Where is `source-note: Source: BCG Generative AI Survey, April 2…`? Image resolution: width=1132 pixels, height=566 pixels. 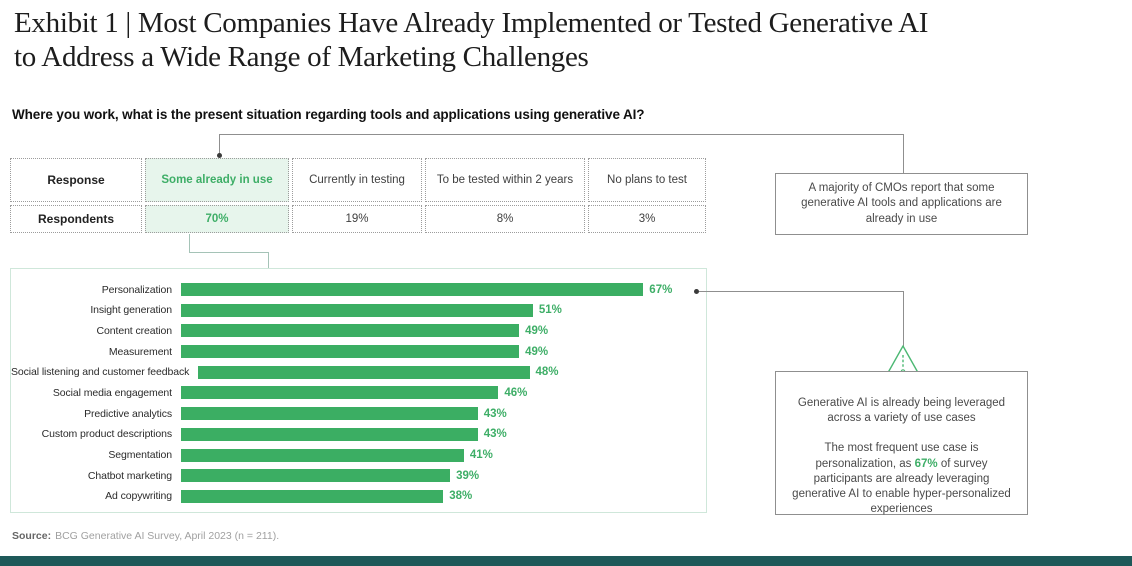 source-note: Source: BCG Generative AI Survey, April 2… is located at coordinates (145, 536).